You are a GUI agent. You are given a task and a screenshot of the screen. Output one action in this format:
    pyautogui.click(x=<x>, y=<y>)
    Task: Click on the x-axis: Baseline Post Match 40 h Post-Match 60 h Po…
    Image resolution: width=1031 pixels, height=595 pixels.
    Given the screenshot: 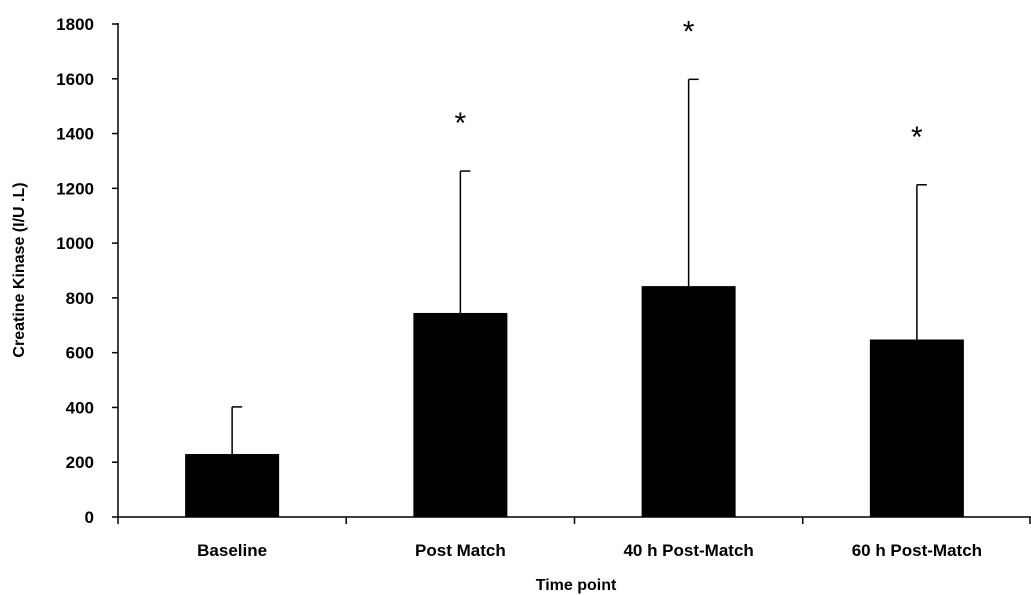 What is the action you would take?
    pyautogui.click(x=574, y=538)
    